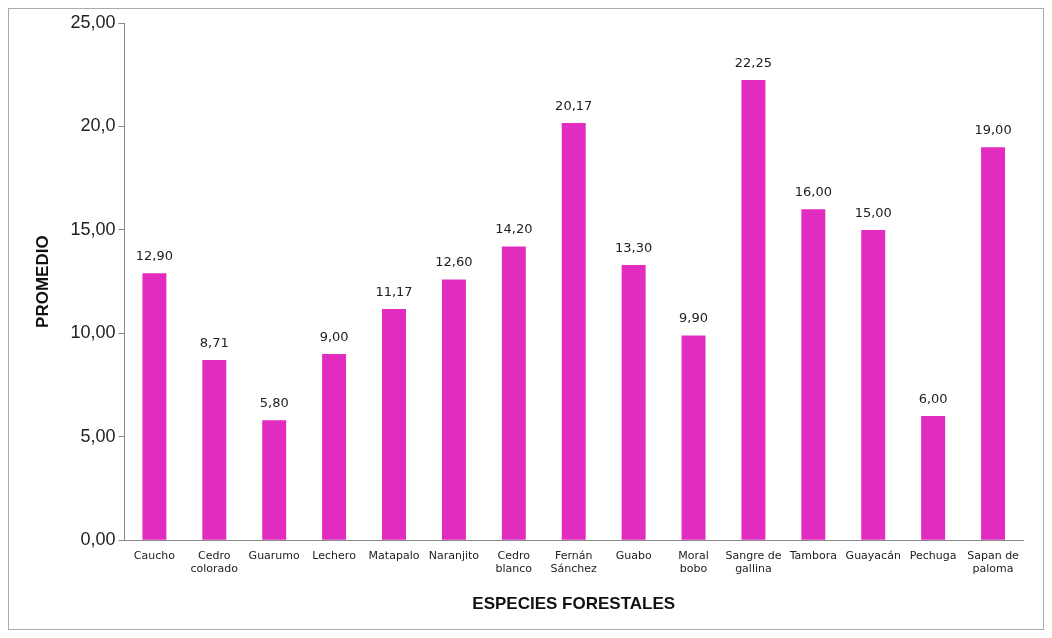  Describe the element at coordinates (873, 555) in the screenshot. I see `x-tick-label: Guayacán` at that location.